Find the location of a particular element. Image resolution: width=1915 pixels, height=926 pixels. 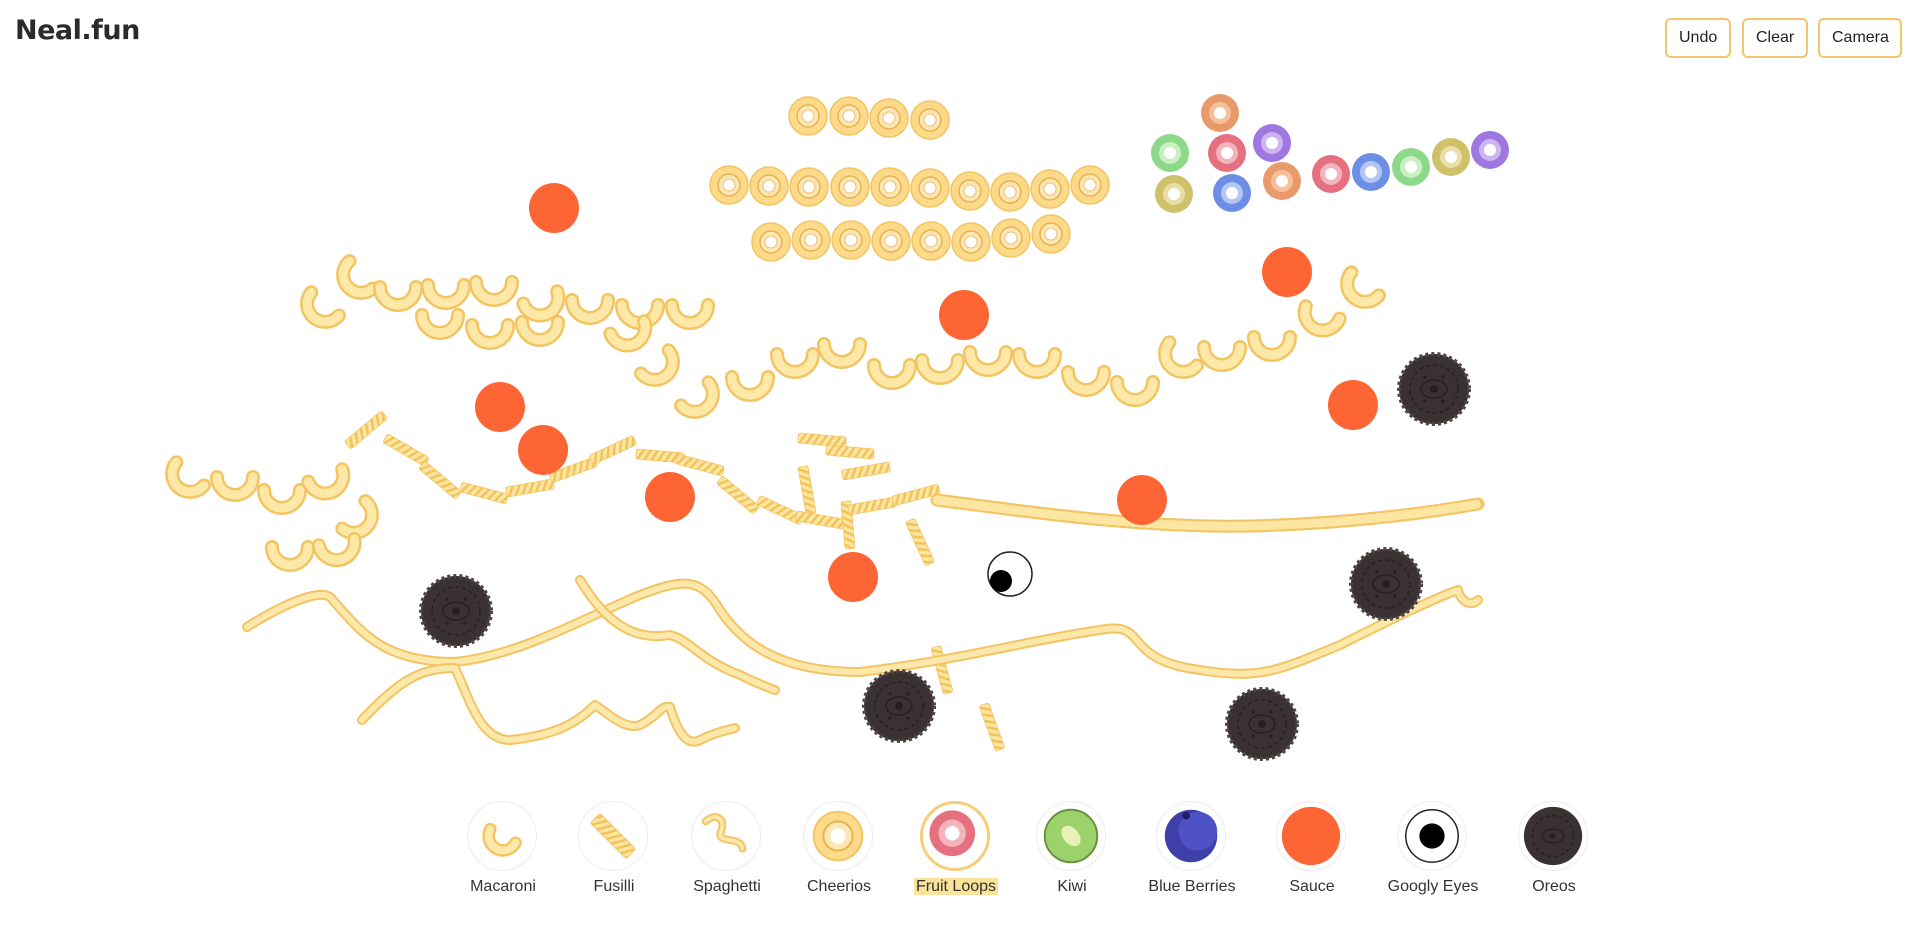

tool-oreos: Oreos is located at coordinates (1554, 855).